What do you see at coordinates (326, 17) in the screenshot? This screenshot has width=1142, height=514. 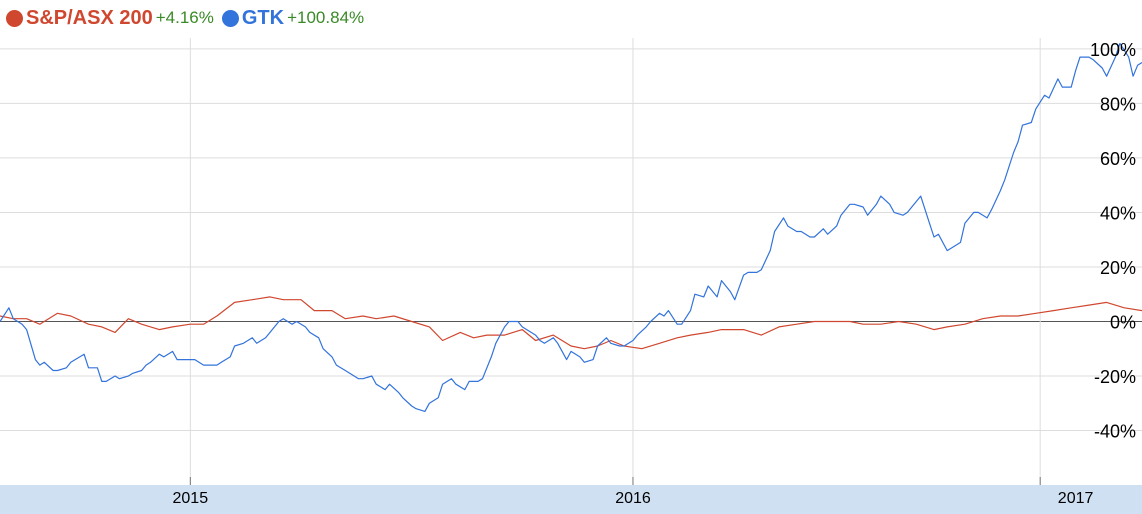 I see `legend-series-change: +100.84%` at bounding box center [326, 17].